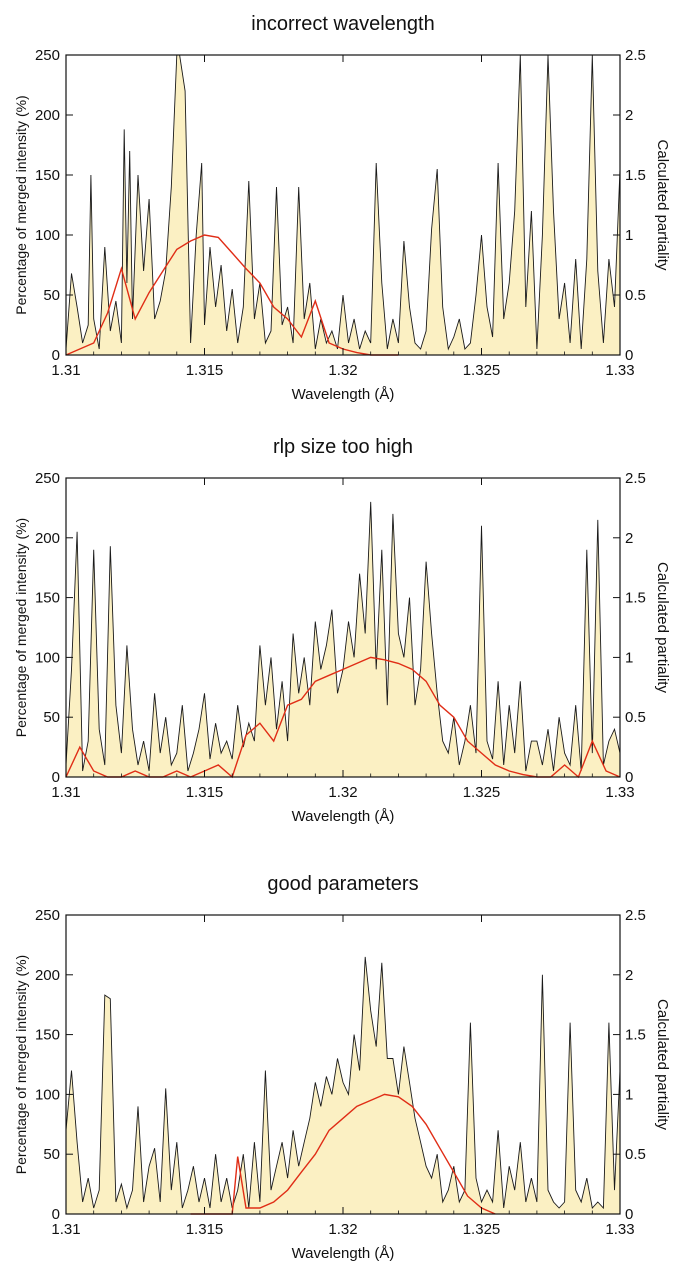 The image size is (677, 1270). Describe the element at coordinates (343, 447) in the screenshot. I see `chart-title: rlp size too high` at that location.